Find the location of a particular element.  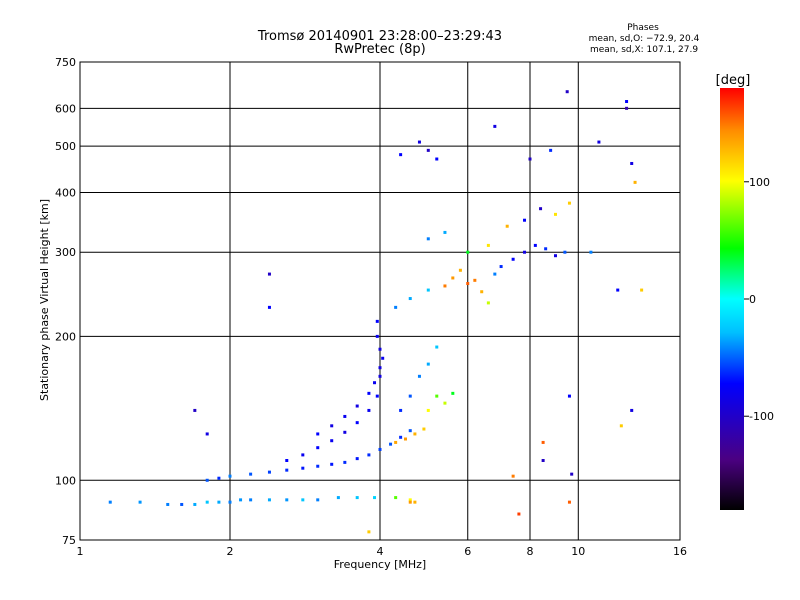

phase-box-line-o: mean, sd,O: −72.9, 20.4 is located at coordinates (644, 39).